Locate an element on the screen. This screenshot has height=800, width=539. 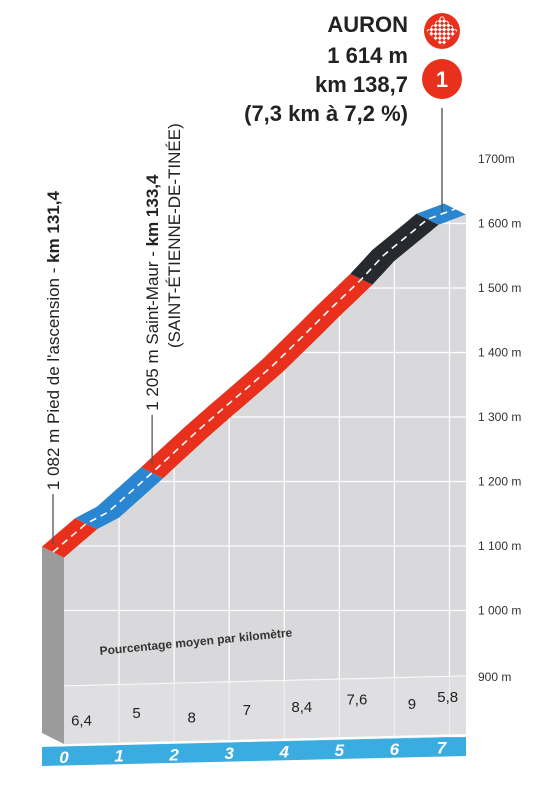
waypoint-name: Pied de l'ascension - is located at coordinates (53, 343).